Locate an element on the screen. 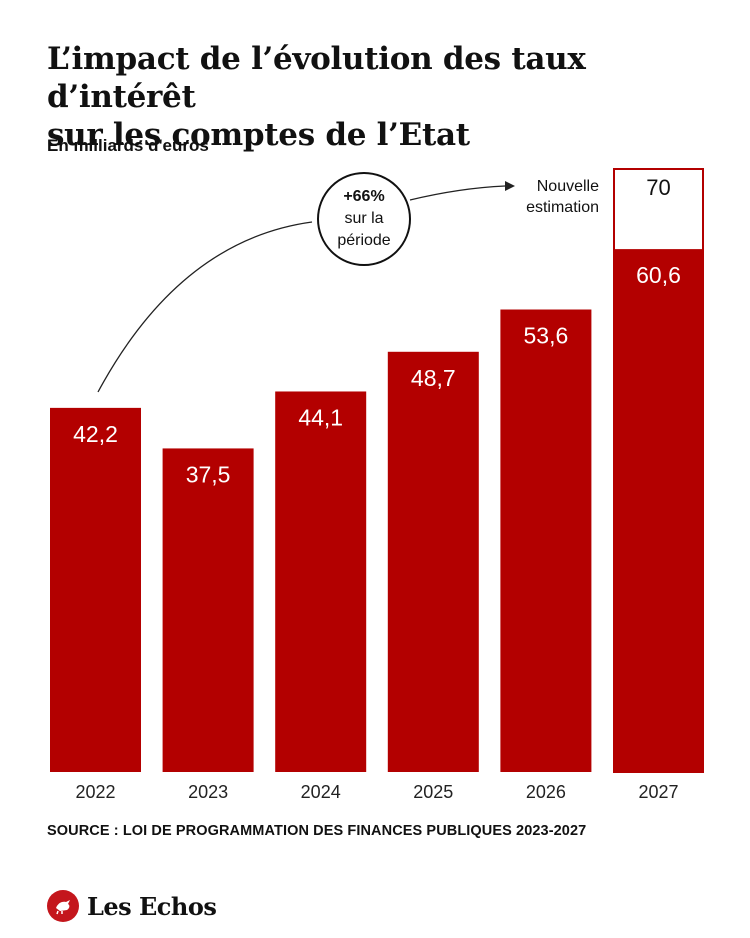 Image resolution: width=750 pixels, height=938 pixels. growth-line-2: sur la is located at coordinates (363, 218).